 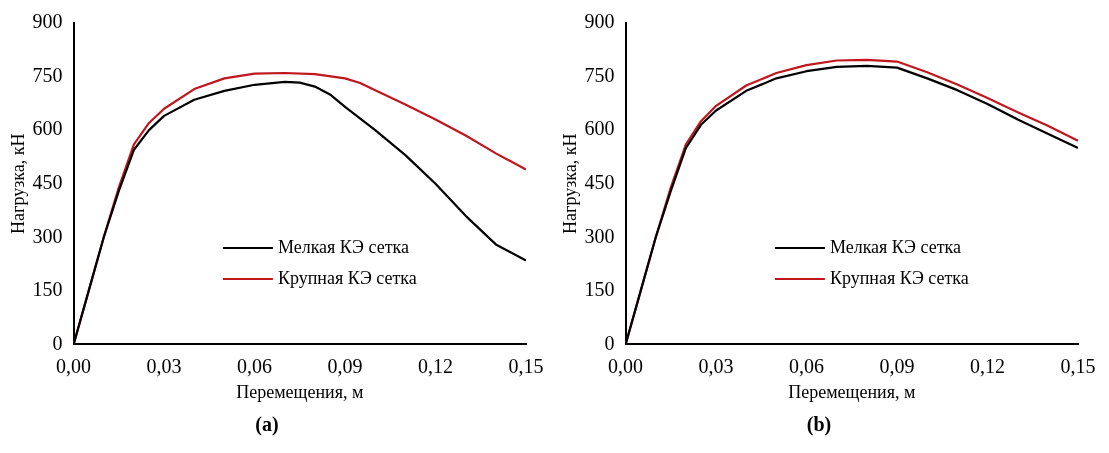 What do you see at coordinates (267, 425) in the screenshot?
I see `text: (a)` at bounding box center [267, 425].